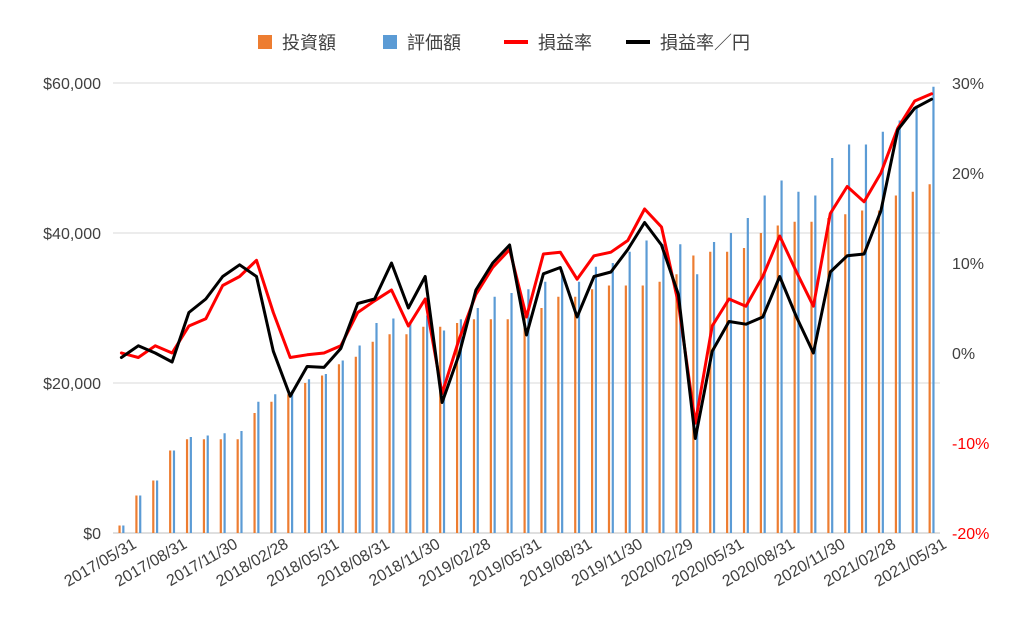 The height and width of the screenshot is (638, 1024). I want to click on legend-label-投資額: 投資額, so click(309, 43).